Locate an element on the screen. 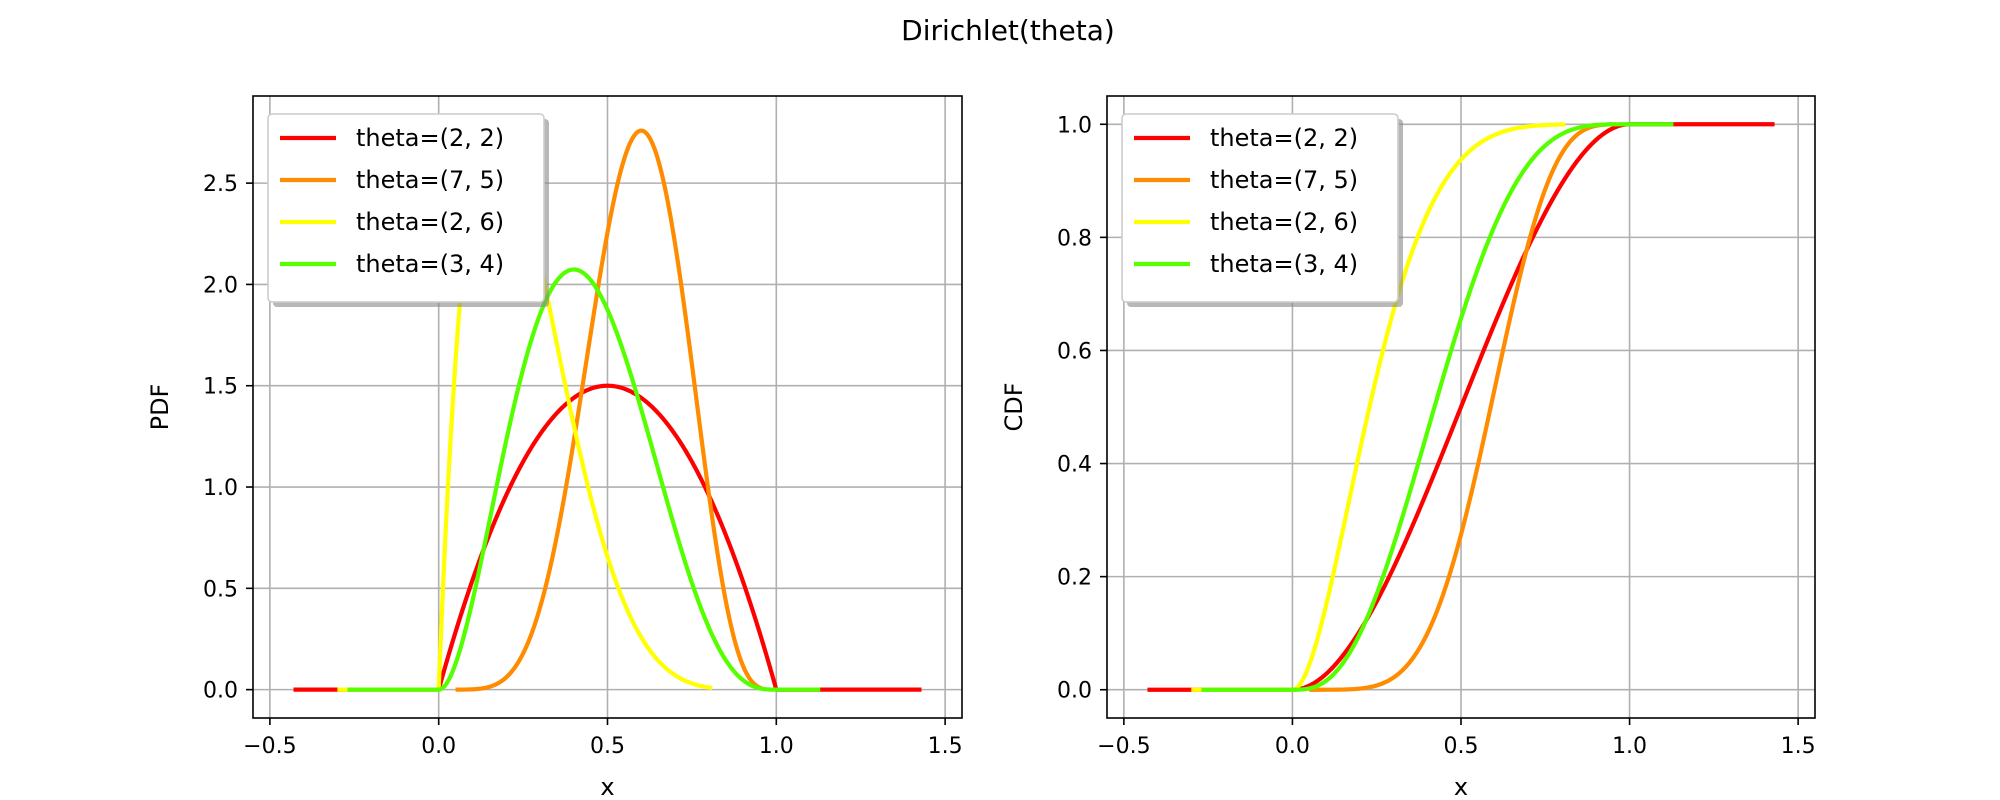  y-axis-label: CDF is located at coordinates (1014, 406).